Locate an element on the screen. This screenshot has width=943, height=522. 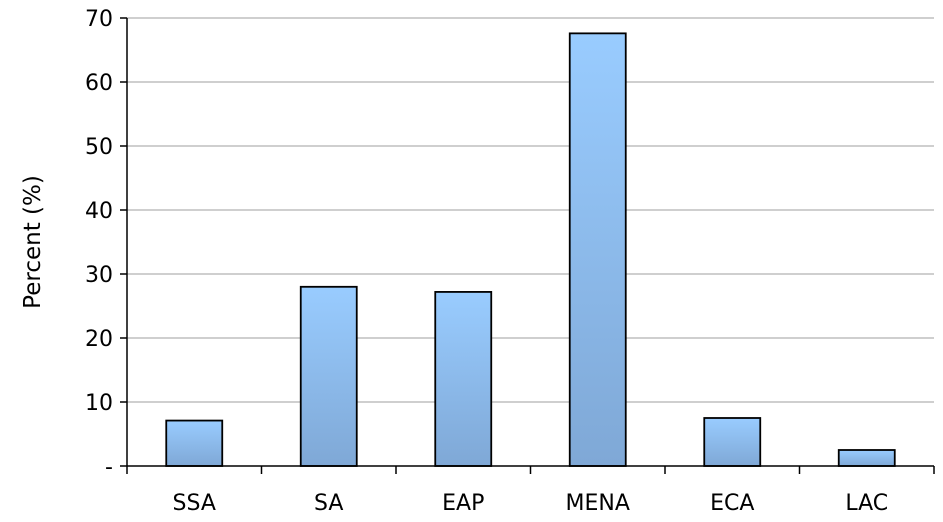
bar-mena is located at coordinates (597, 249).